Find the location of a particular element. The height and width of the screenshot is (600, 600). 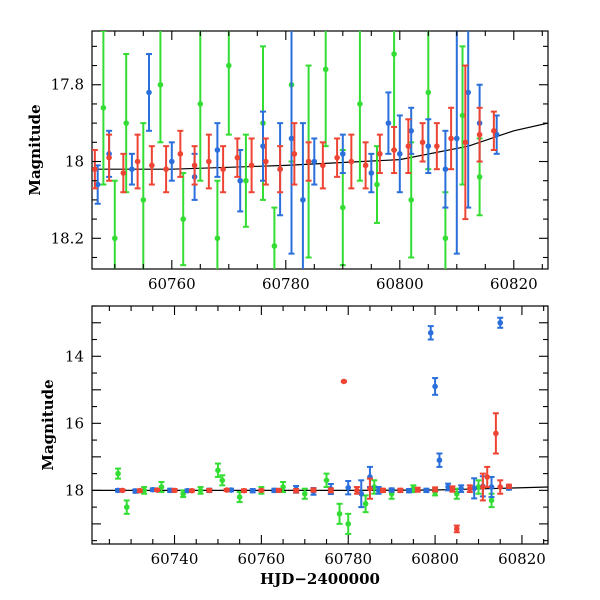

top-x-tick-label: 60820 is located at coordinates (514, 284).